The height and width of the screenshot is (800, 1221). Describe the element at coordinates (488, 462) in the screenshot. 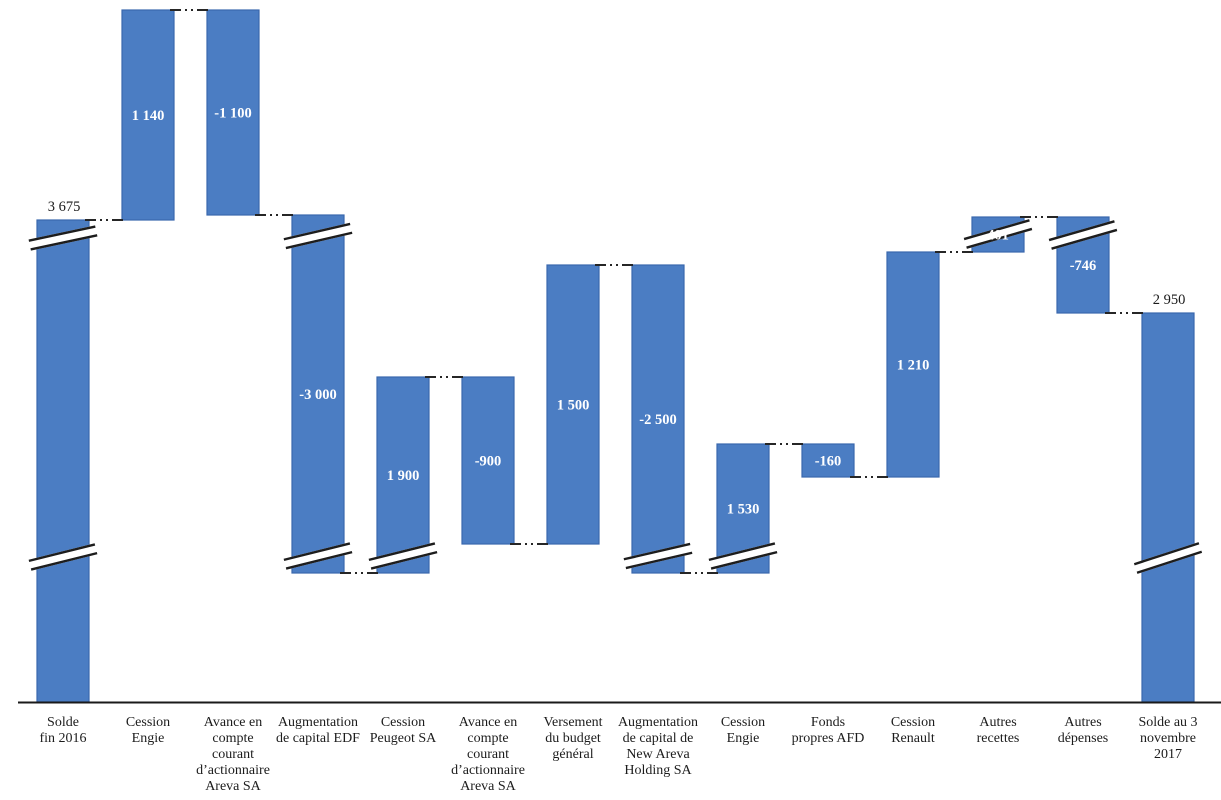

I see `bar-value-label: -900` at that location.